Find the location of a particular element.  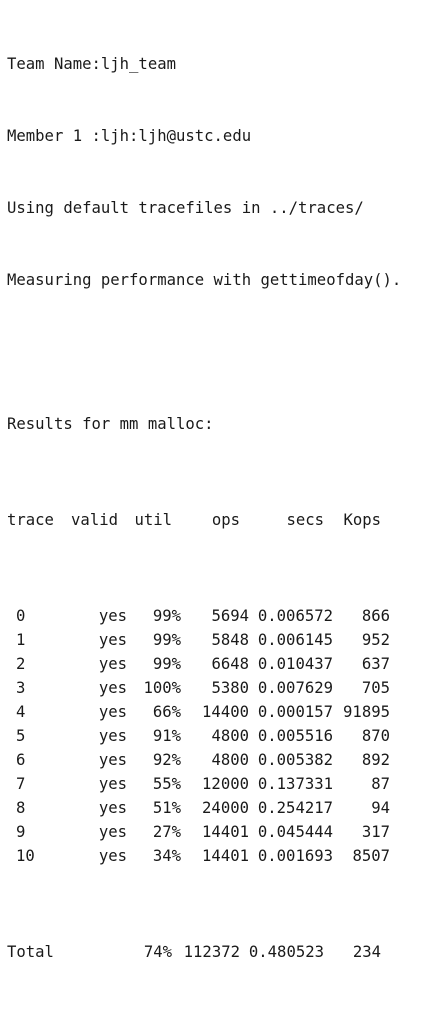

cell-util: 27% is located at coordinates (166, 832).